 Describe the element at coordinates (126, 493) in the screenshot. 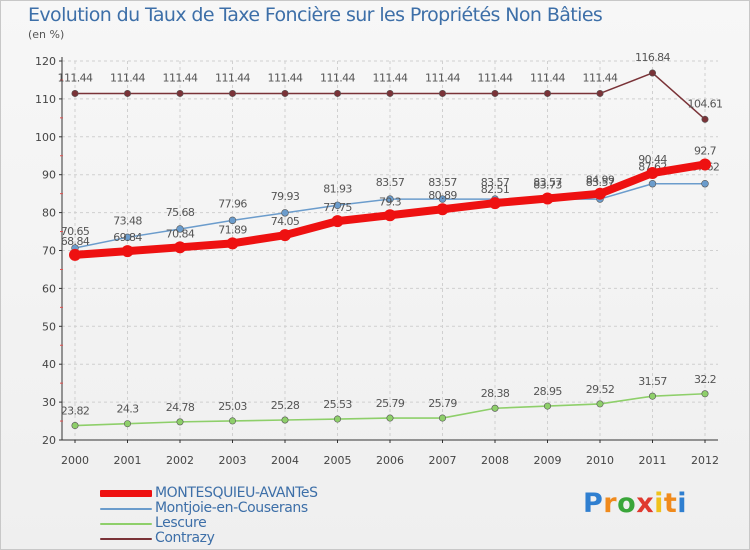

I see `legend-swatch-montesquieu` at that location.